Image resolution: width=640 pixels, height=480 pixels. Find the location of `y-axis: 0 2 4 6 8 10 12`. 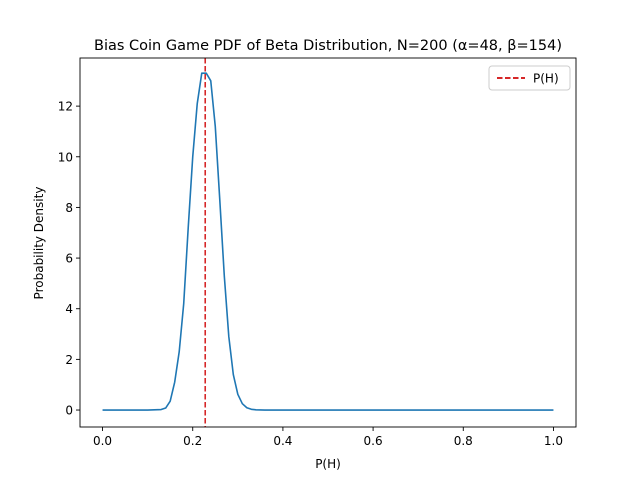

y-axis: 0 2 4 6 8 10 12 is located at coordinates (69, 259).